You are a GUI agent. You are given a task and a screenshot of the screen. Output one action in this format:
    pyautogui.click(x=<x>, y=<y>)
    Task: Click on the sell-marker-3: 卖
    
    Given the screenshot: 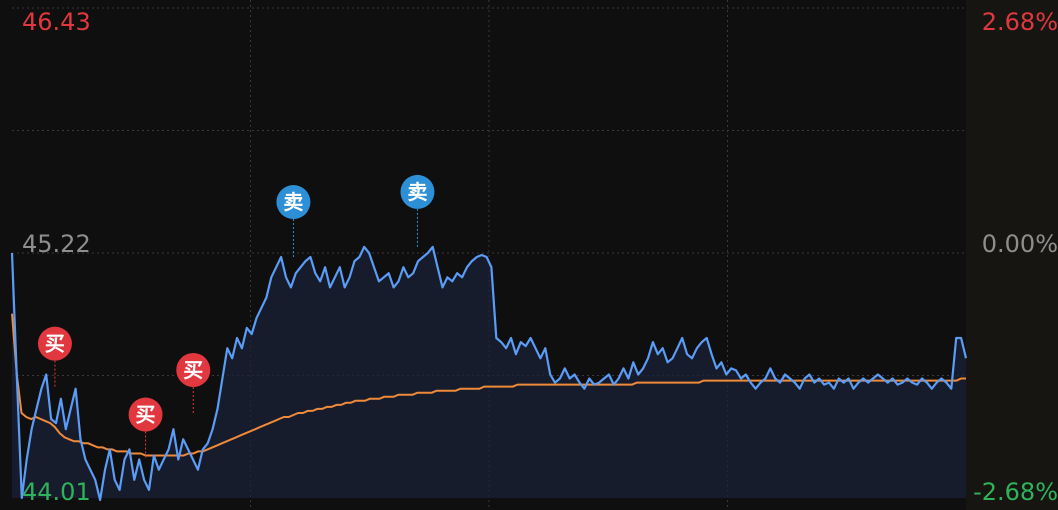 What is the action you would take?
    pyautogui.click(x=293, y=221)
    